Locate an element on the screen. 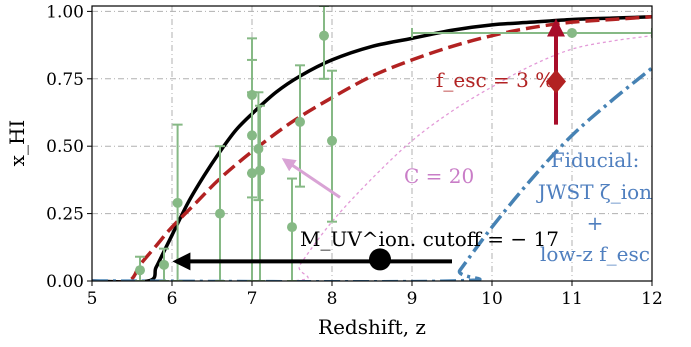  fiducial-line1: Fiducial: is located at coordinates (595, 160).